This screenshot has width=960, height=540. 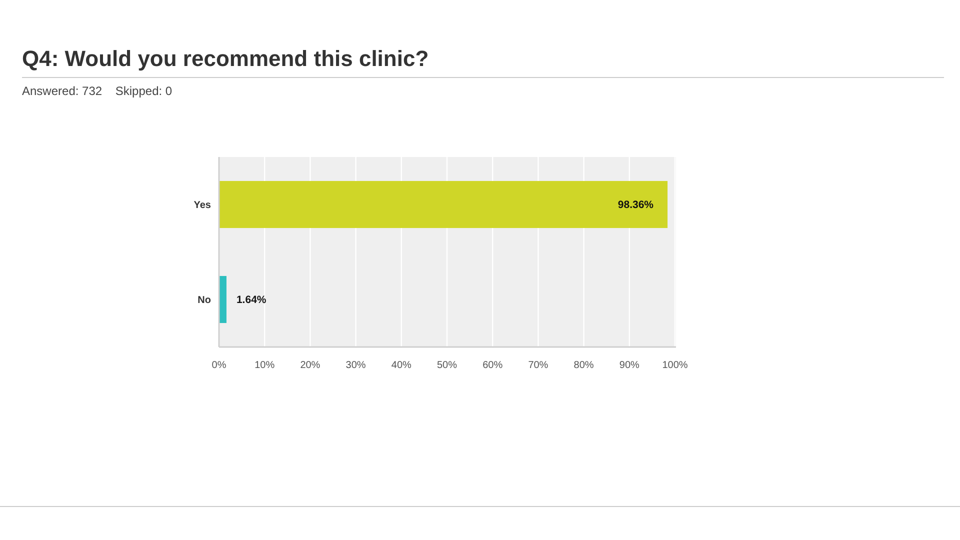 What do you see at coordinates (97, 91) in the screenshot?
I see `text: Answered: 732 Skipped: 0` at bounding box center [97, 91].